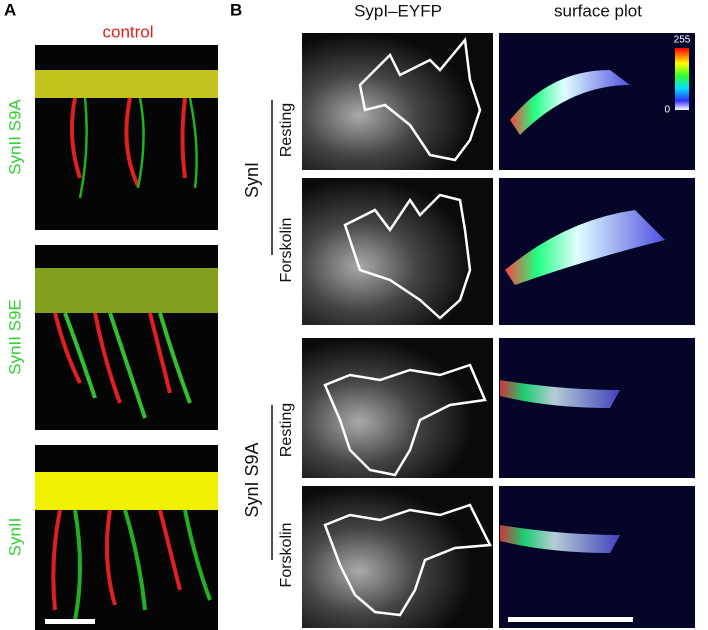  Describe the element at coordinates (14, 137) in the screenshot. I see `row-label: SynII S9A` at that location.